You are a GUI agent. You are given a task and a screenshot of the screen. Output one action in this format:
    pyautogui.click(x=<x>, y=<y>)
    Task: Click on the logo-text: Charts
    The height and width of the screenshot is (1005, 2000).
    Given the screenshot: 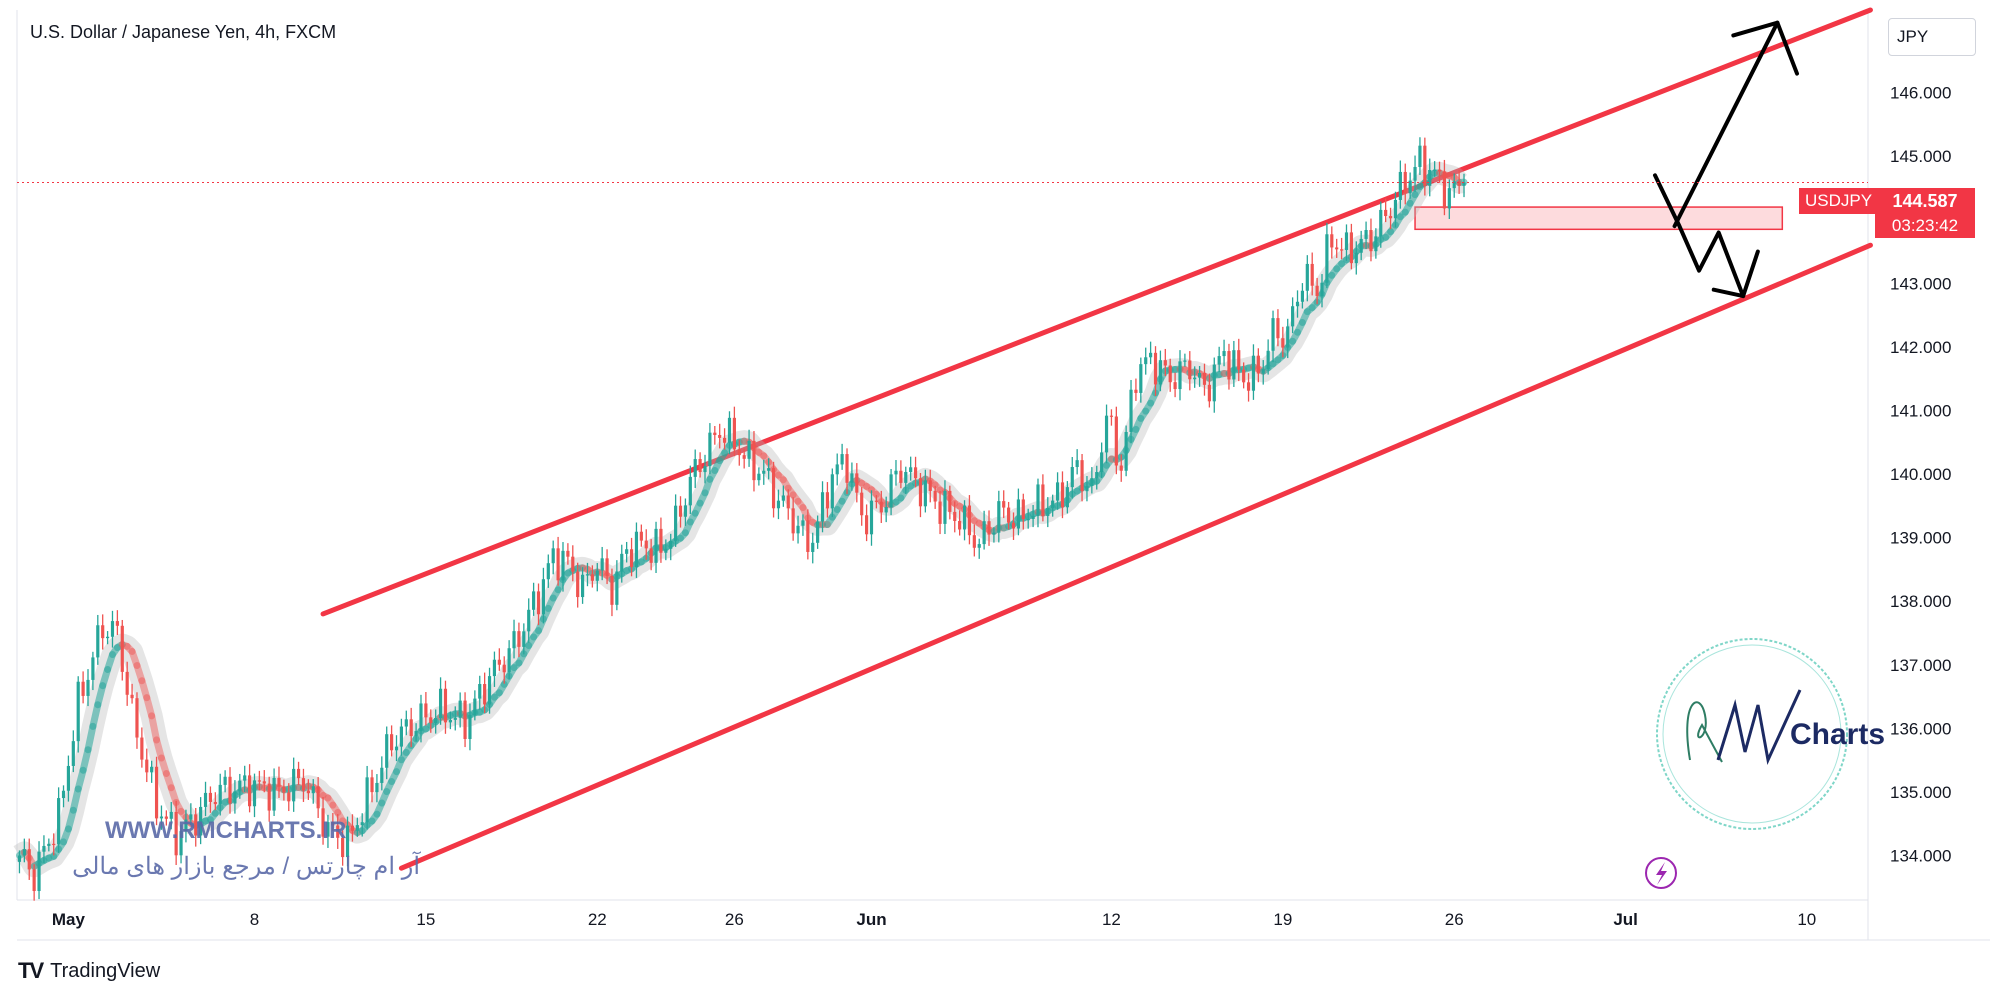 What is the action you would take?
    pyautogui.click(x=1837, y=734)
    